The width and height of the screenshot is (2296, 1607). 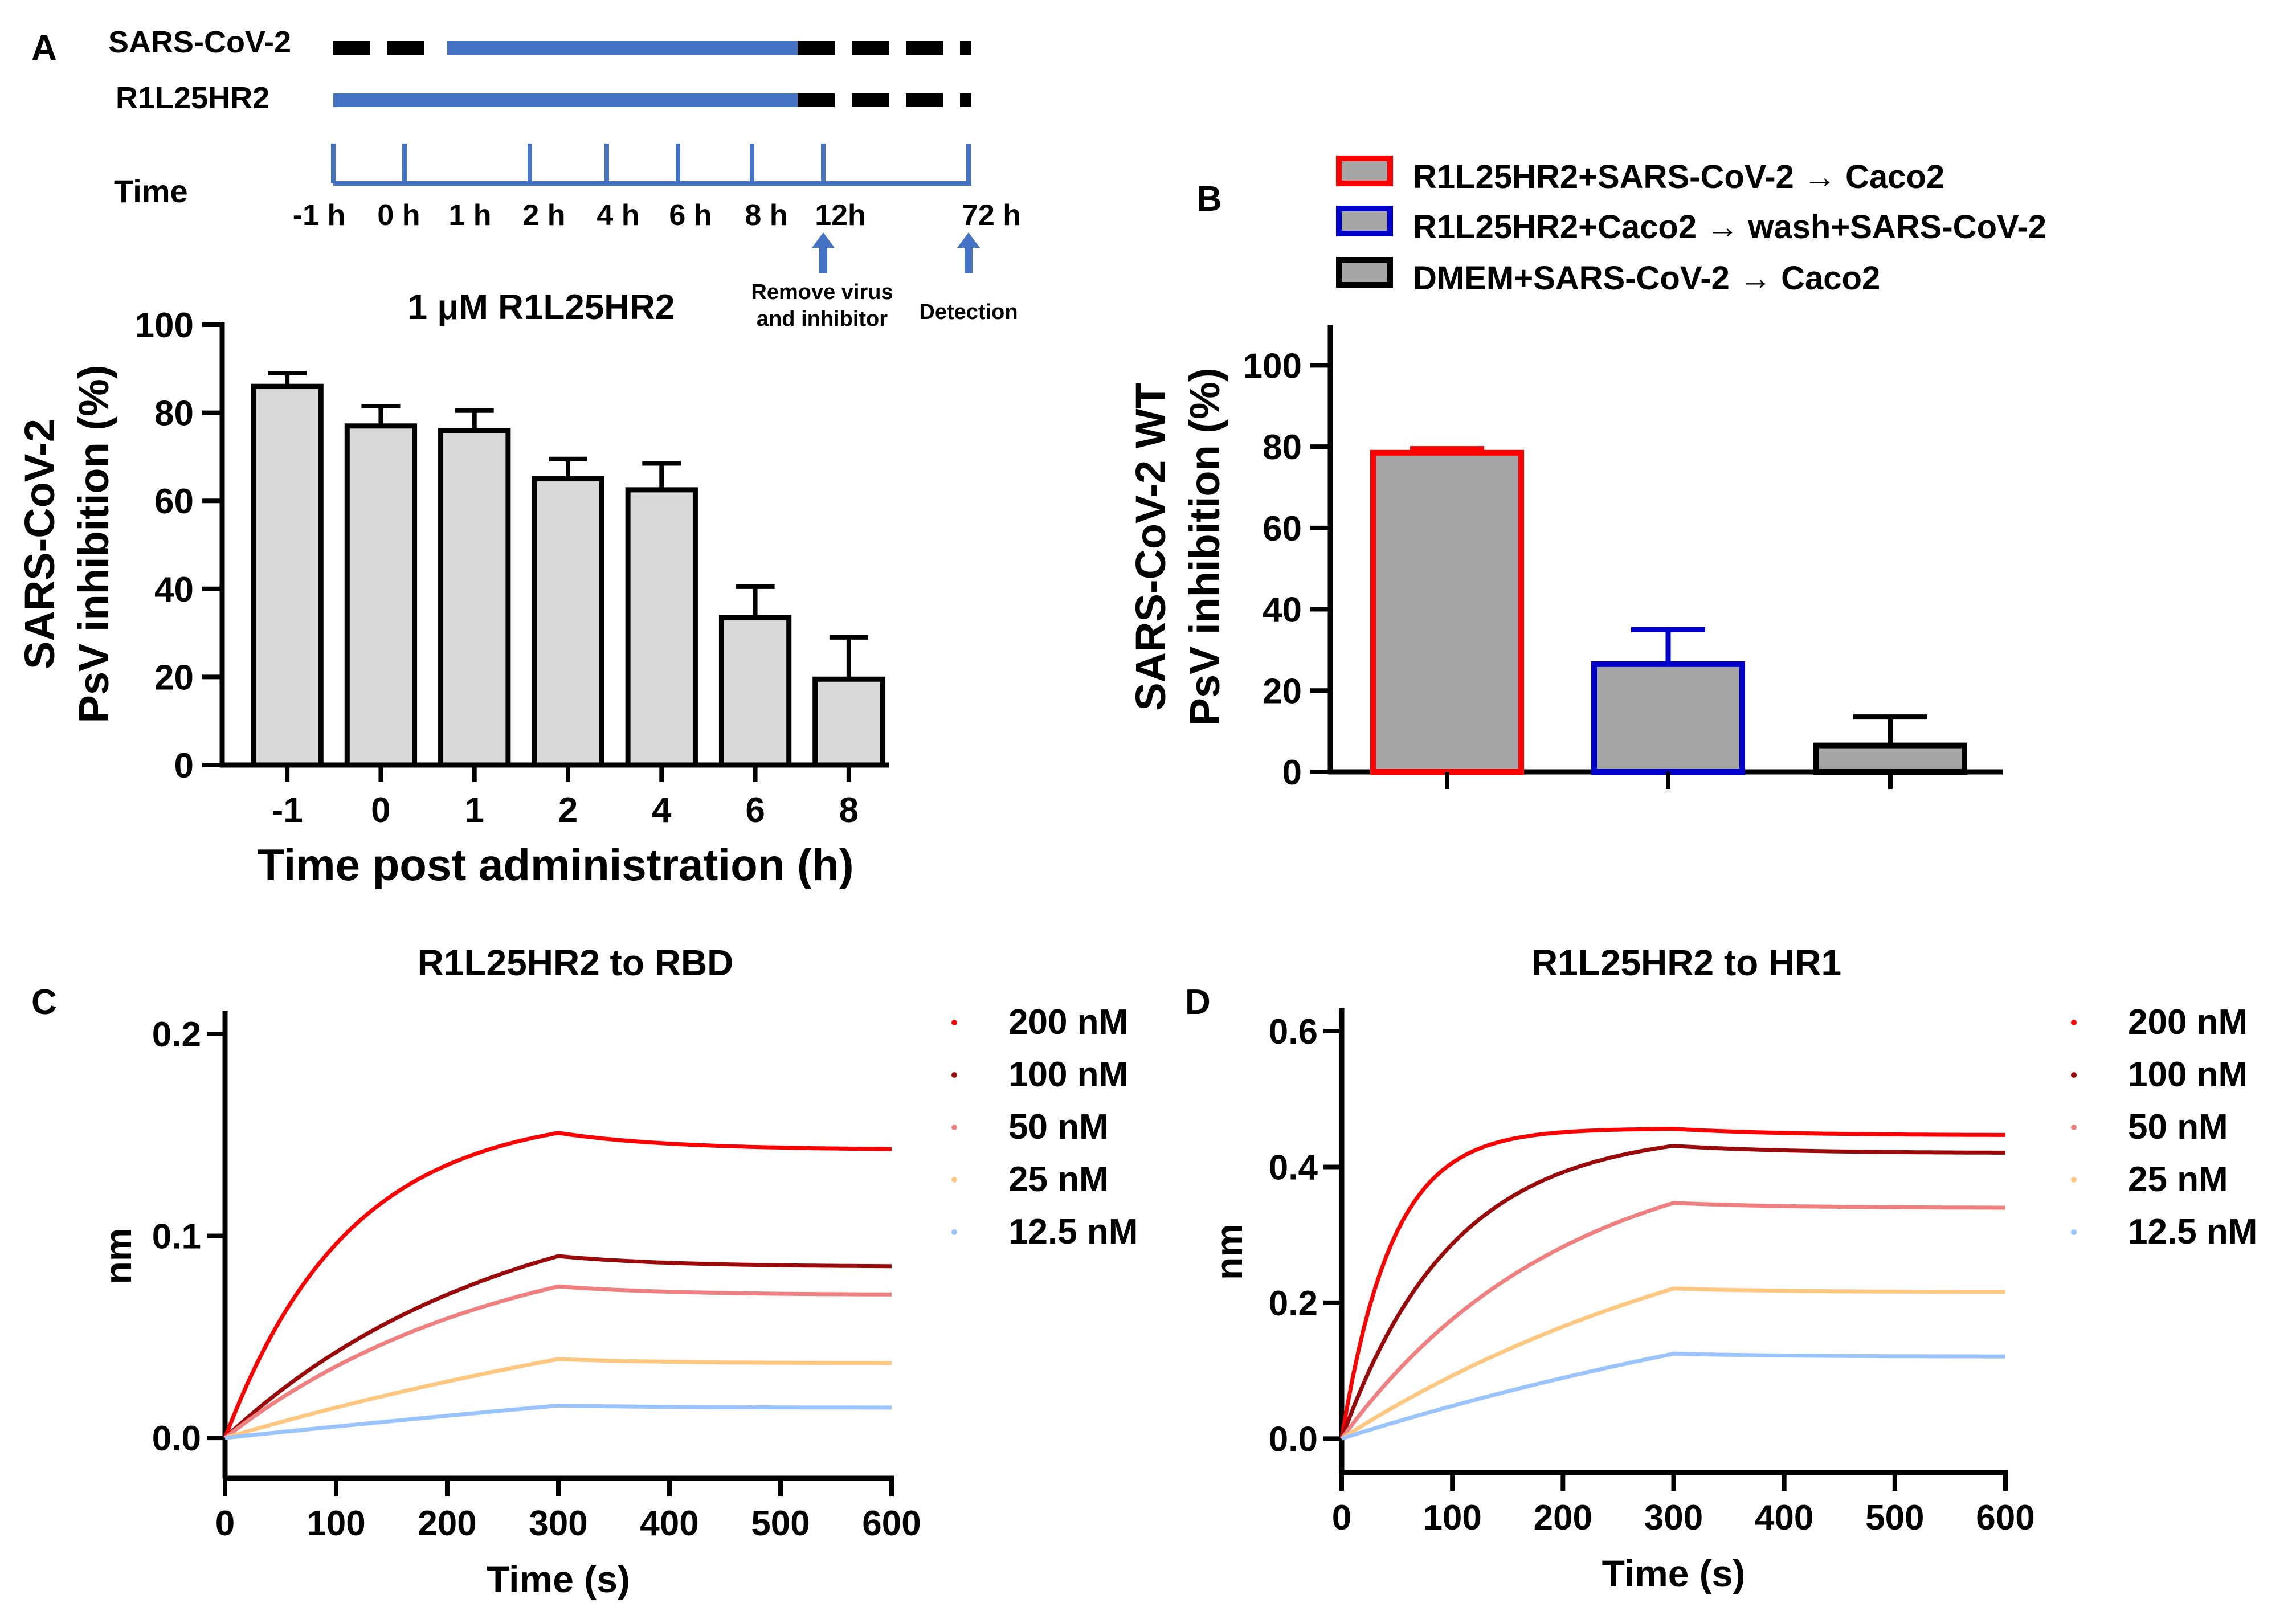 What do you see at coordinates (2192, 1232) in the screenshot?
I see `chart-d-legend-label: 12.5 nM` at bounding box center [2192, 1232].